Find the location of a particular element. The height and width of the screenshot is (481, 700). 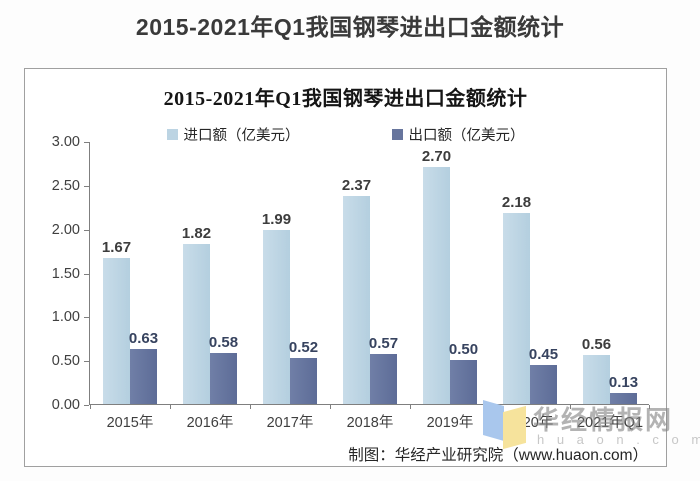

y-axis-label: 2.00 is located at coordinates (65, 230).